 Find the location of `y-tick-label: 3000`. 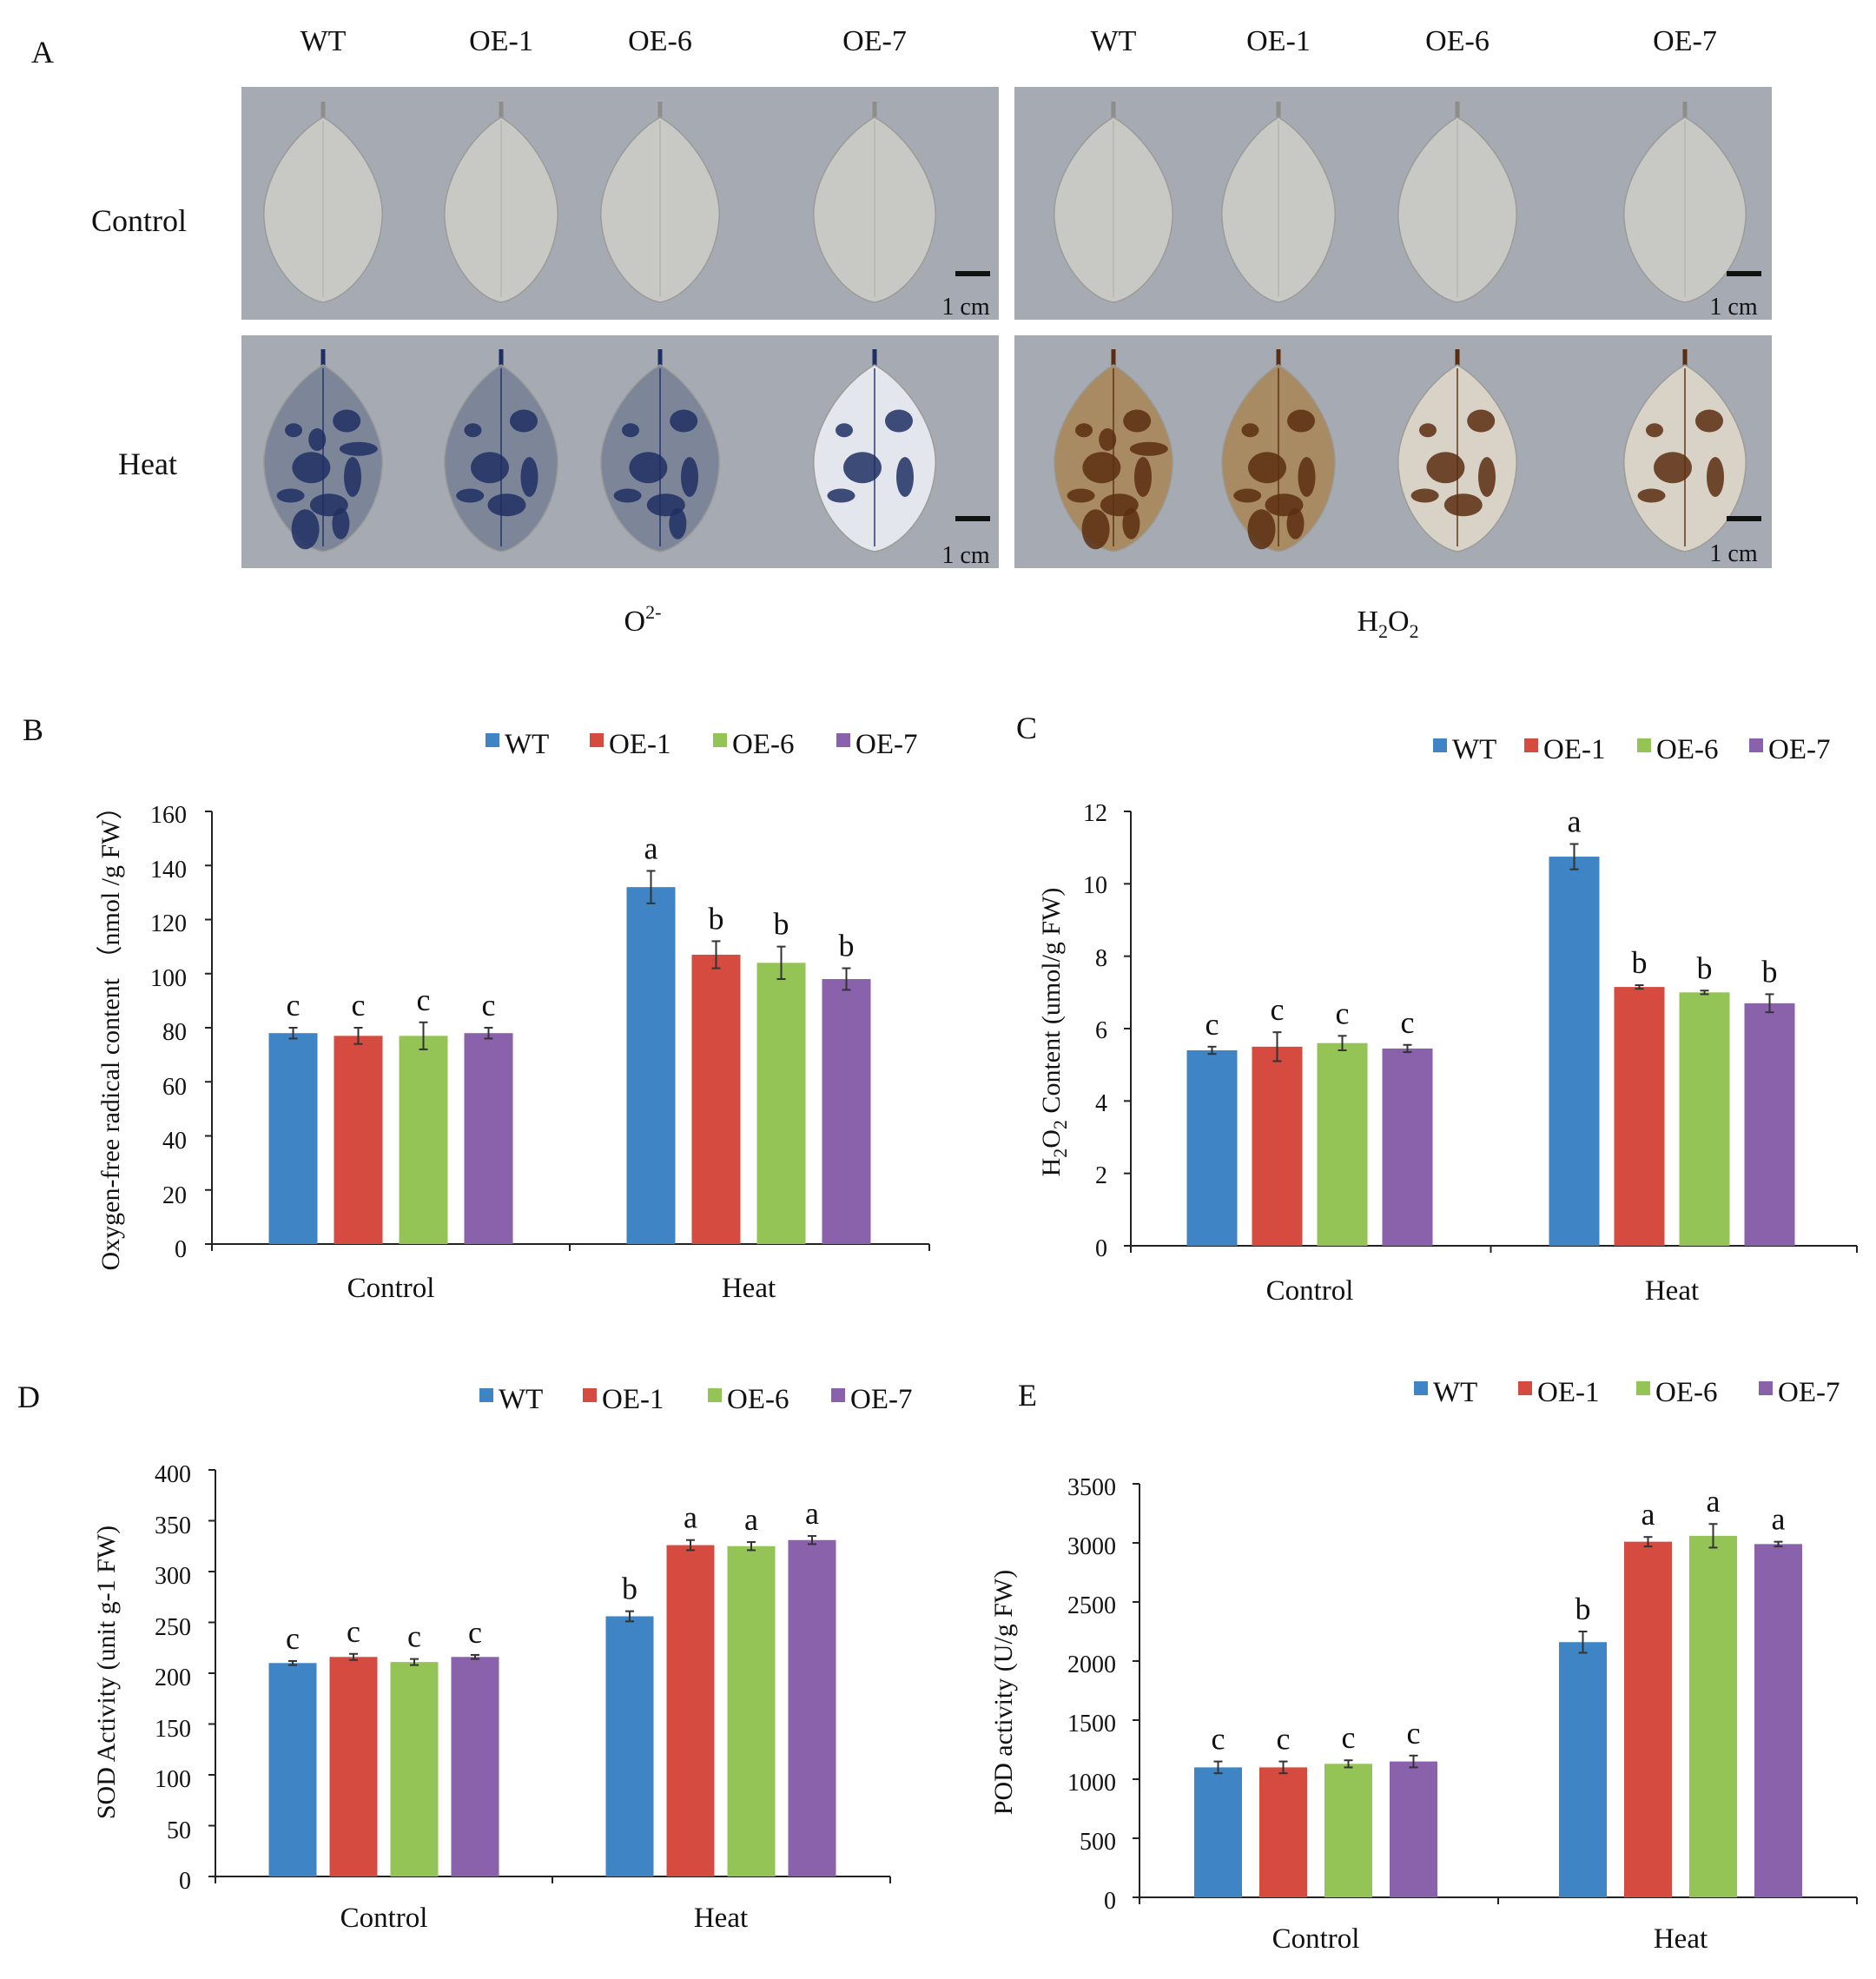

y-tick-label: 3000 is located at coordinates (1091, 1546).